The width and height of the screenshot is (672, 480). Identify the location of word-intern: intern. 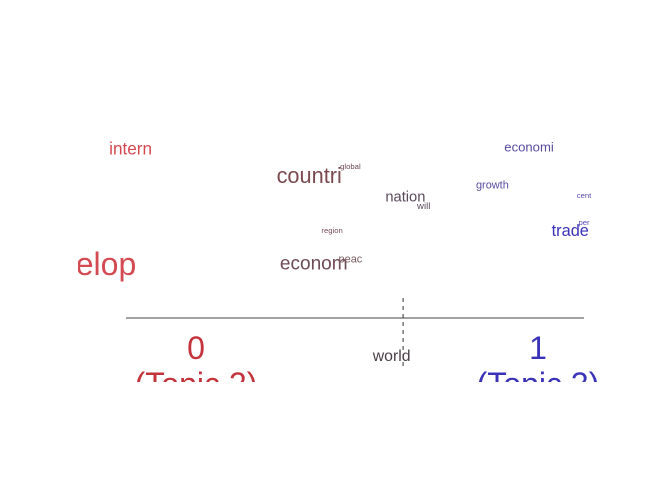
(131, 148).